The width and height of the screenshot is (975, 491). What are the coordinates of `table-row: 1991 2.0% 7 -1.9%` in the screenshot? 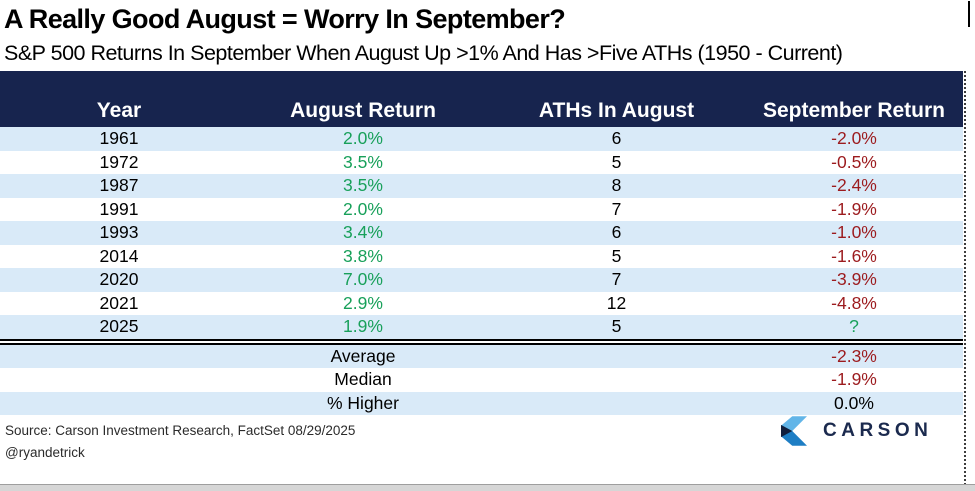 It's located at (481, 210).